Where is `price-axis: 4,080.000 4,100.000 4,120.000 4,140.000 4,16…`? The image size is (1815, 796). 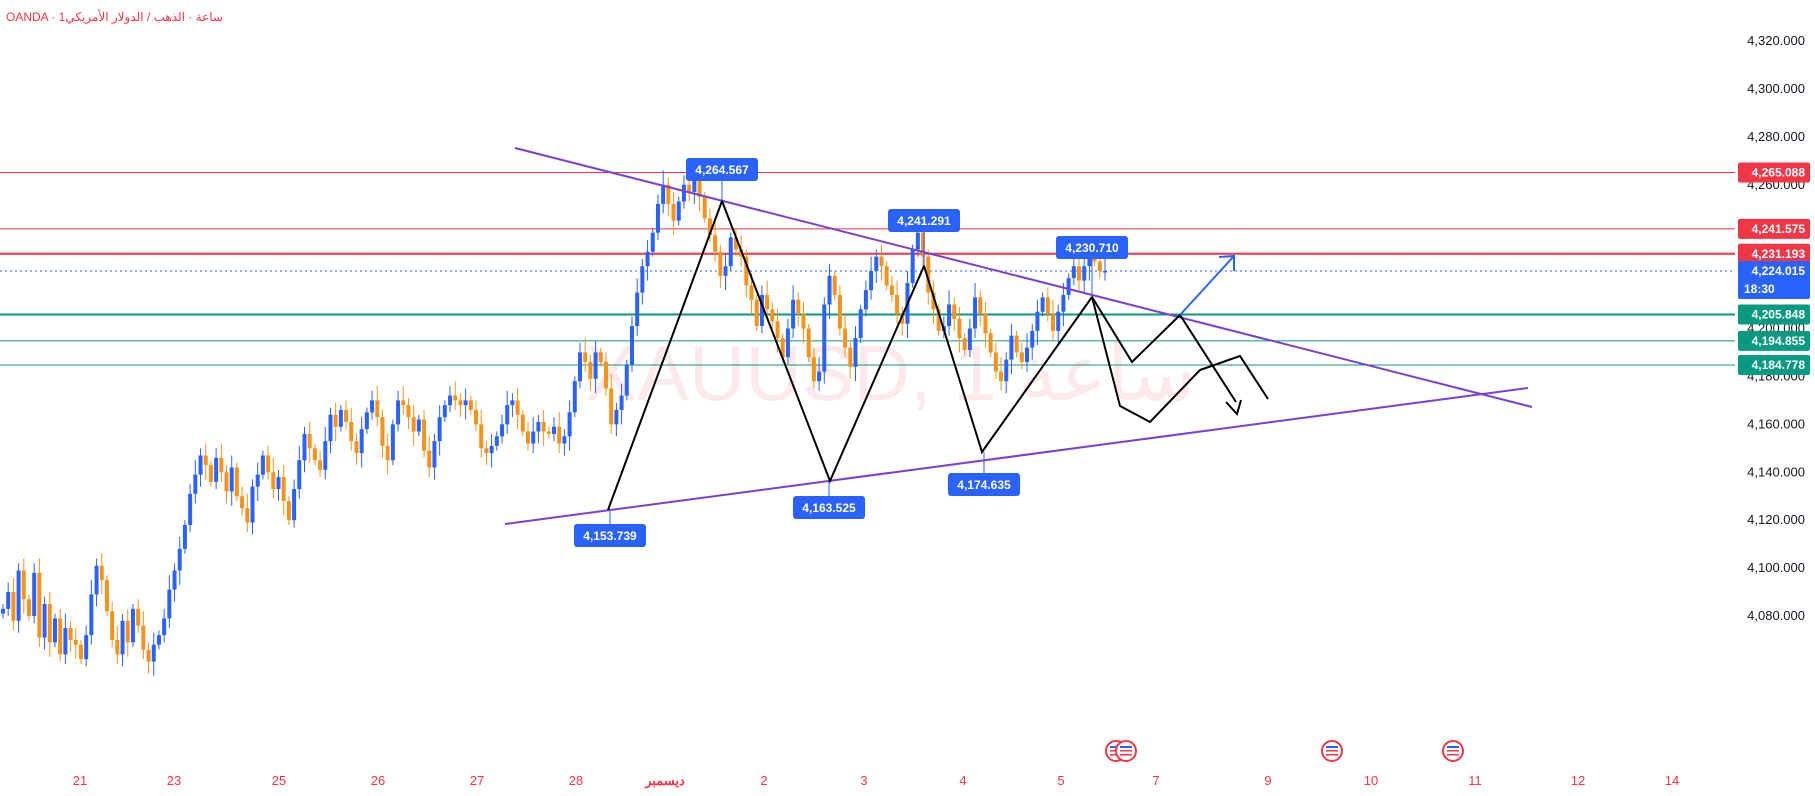 price-axis: 4,080.000 4,100.000 4,120.000 4,140.000 4,16… is located at coordinates (1774, 328).